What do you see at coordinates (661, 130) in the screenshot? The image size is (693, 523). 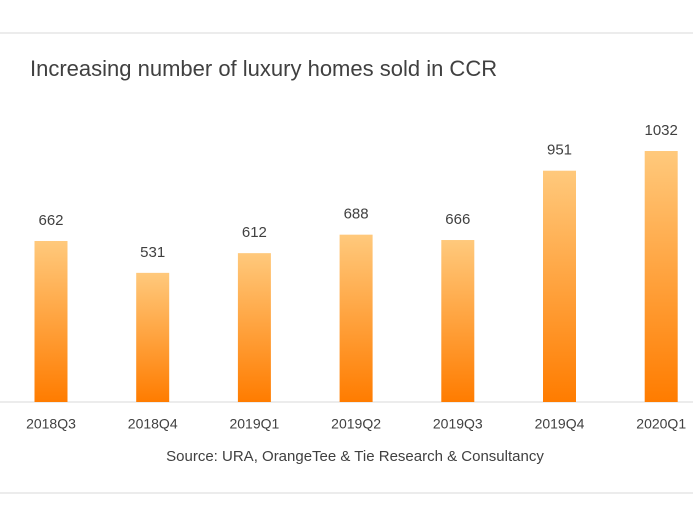 I see `data-label: 1032` at bounding box center [661, 130].